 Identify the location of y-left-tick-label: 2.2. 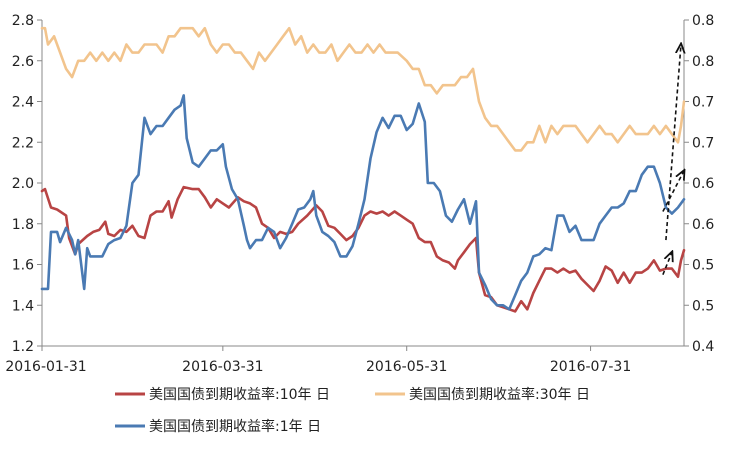
(23, 143).